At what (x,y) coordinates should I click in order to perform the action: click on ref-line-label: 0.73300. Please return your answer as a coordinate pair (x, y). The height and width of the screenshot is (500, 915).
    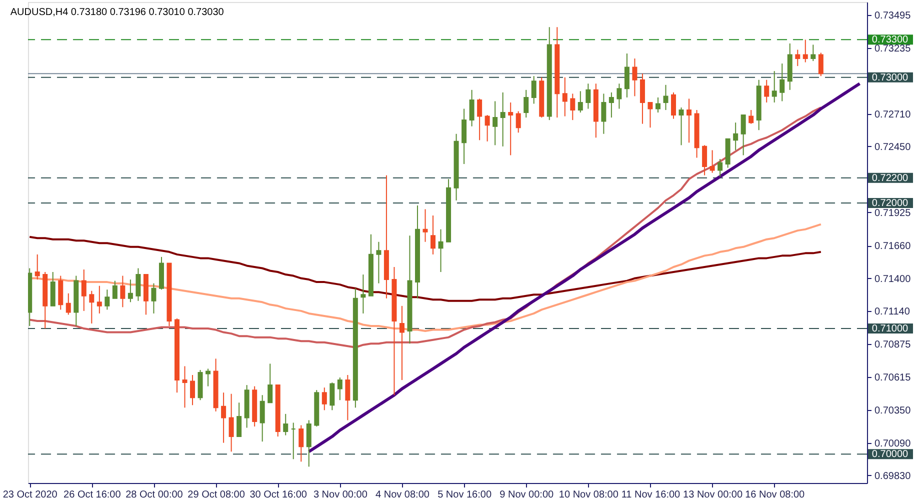
    Looking at the image, I should click on (890, 40).